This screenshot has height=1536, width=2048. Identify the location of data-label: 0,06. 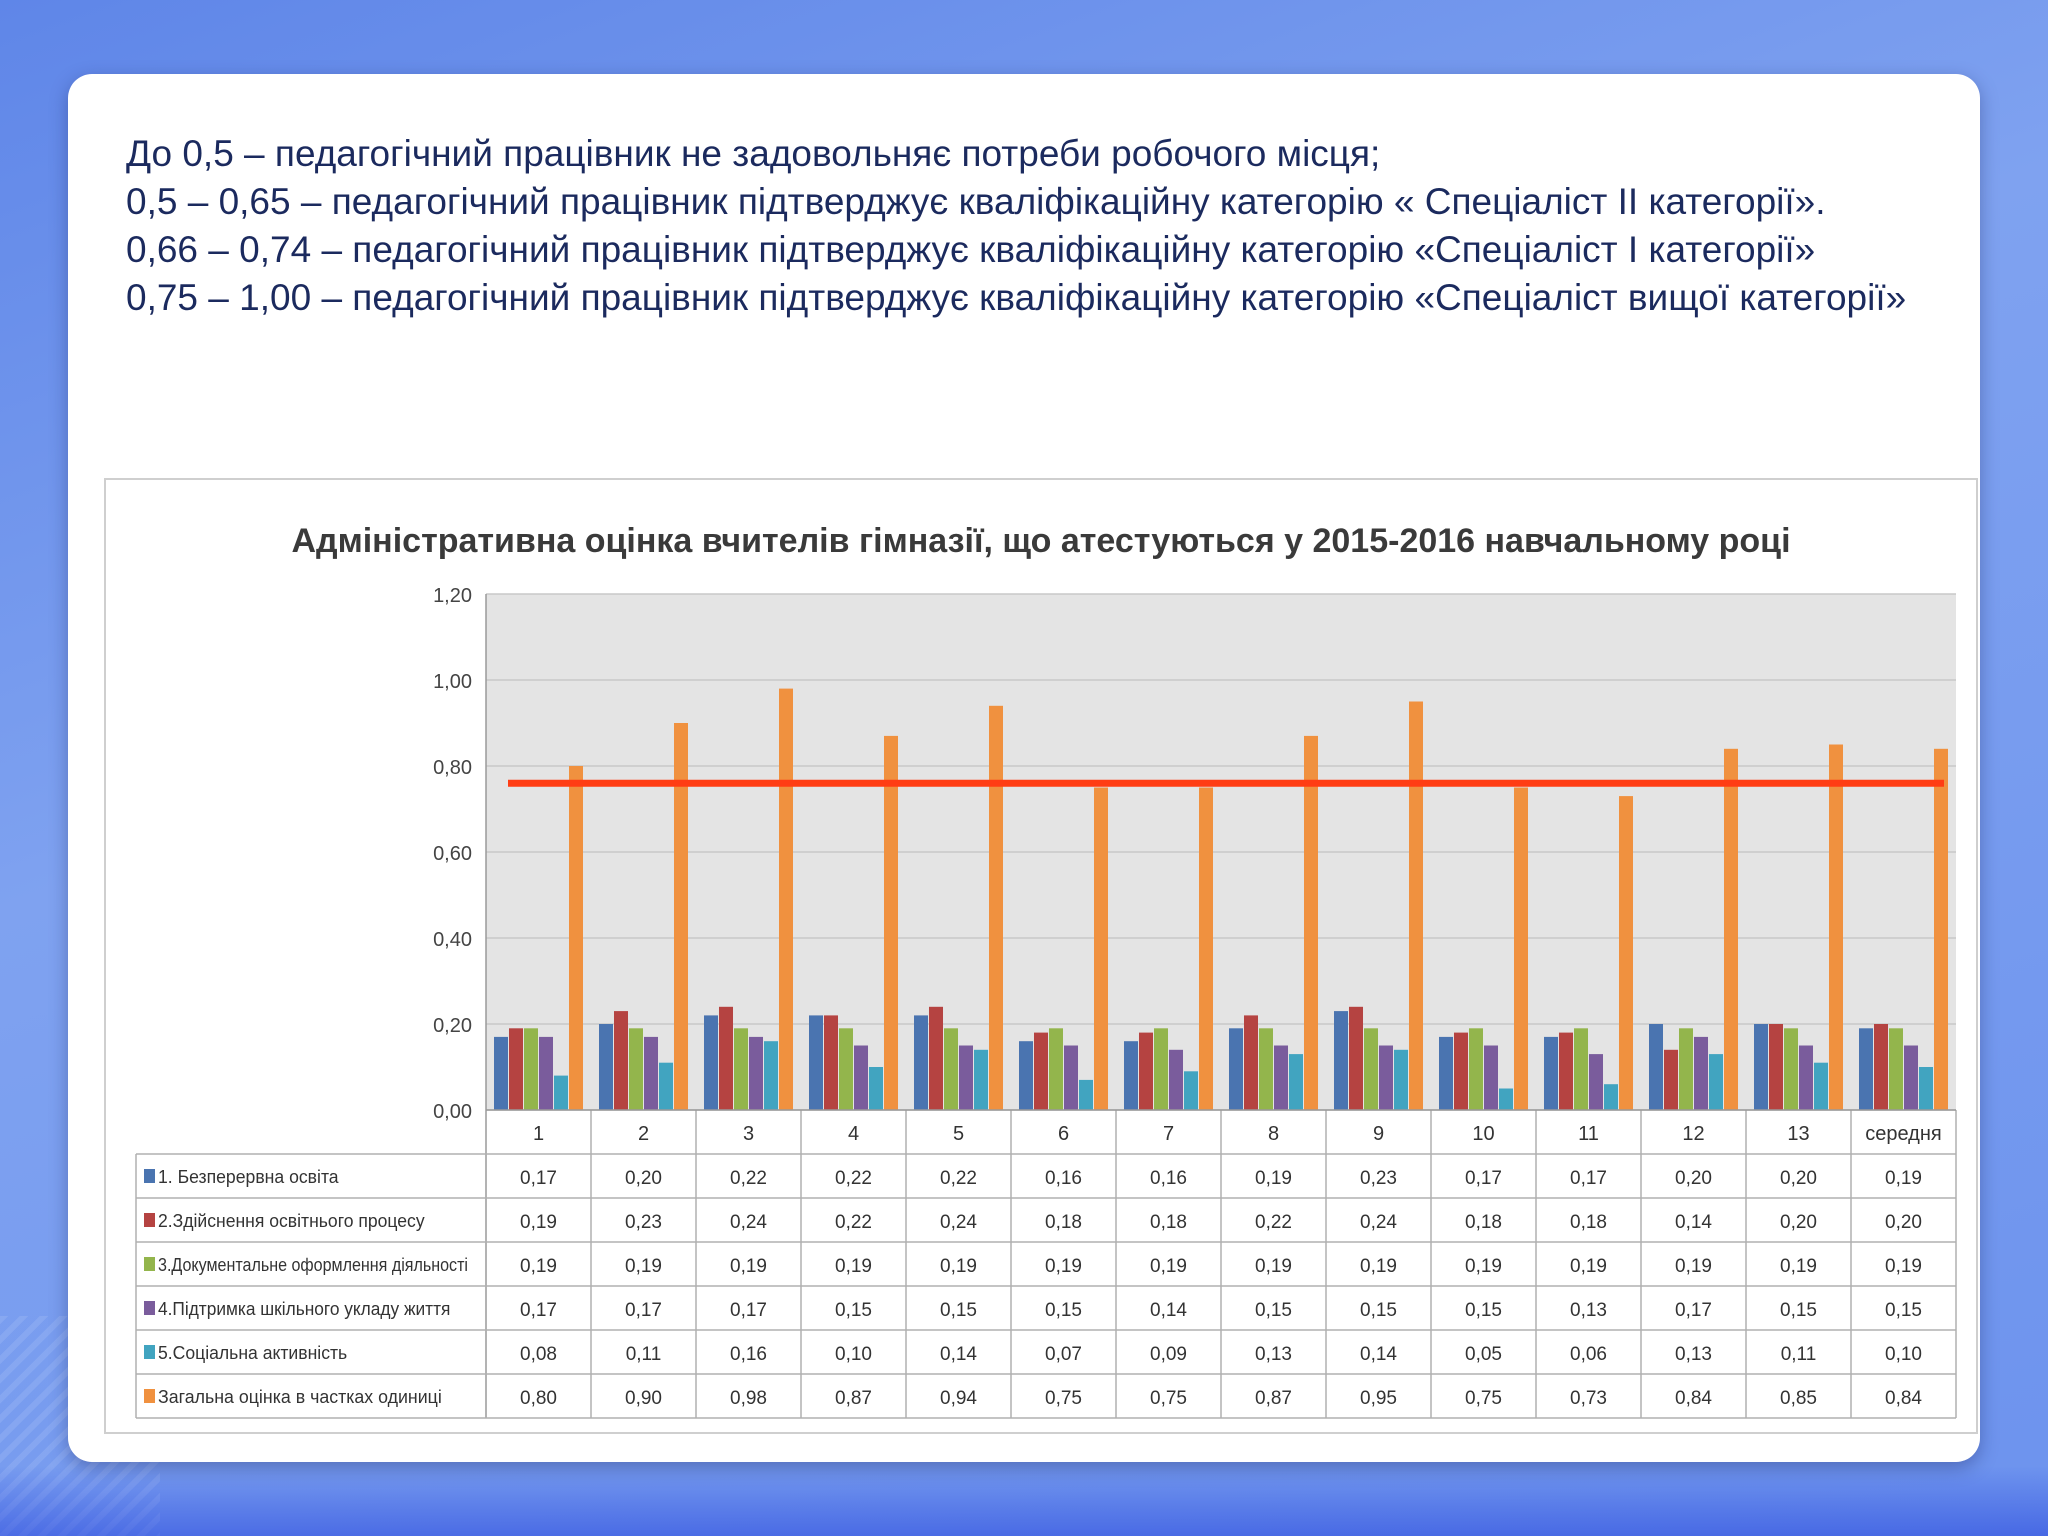
(1588, 1354).